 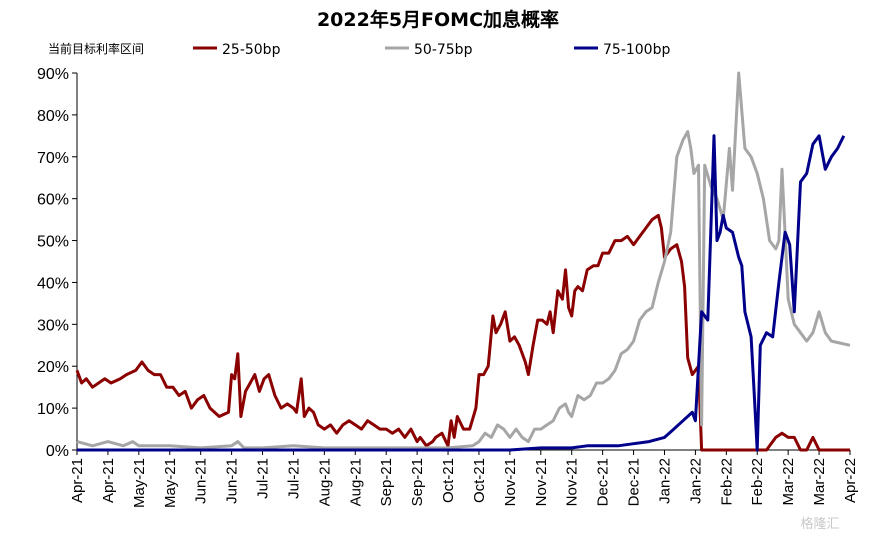 What do you see at coordinates (53, 158) in the screenshot?
I see `y-tick-label: 70%` at bounding box center [53, 158].